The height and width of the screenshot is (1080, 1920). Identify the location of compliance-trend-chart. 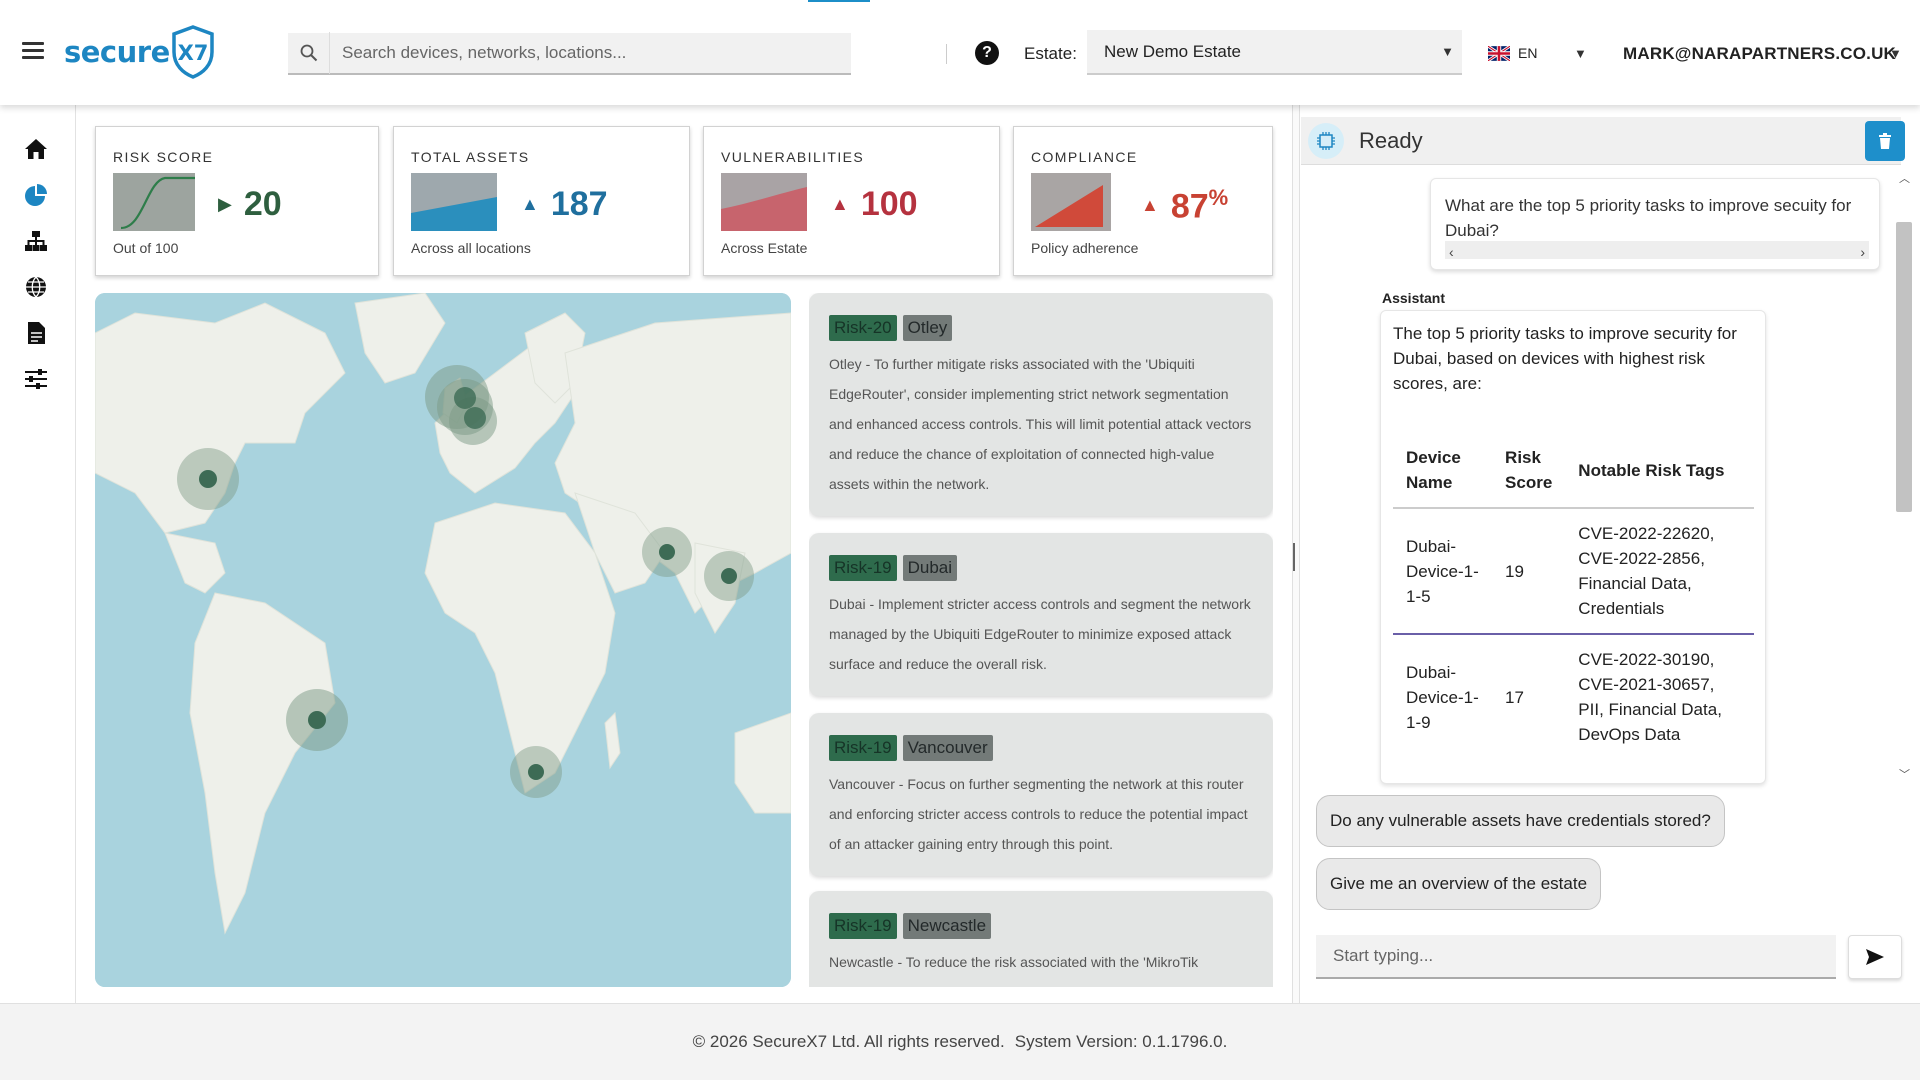
(1071, 202).